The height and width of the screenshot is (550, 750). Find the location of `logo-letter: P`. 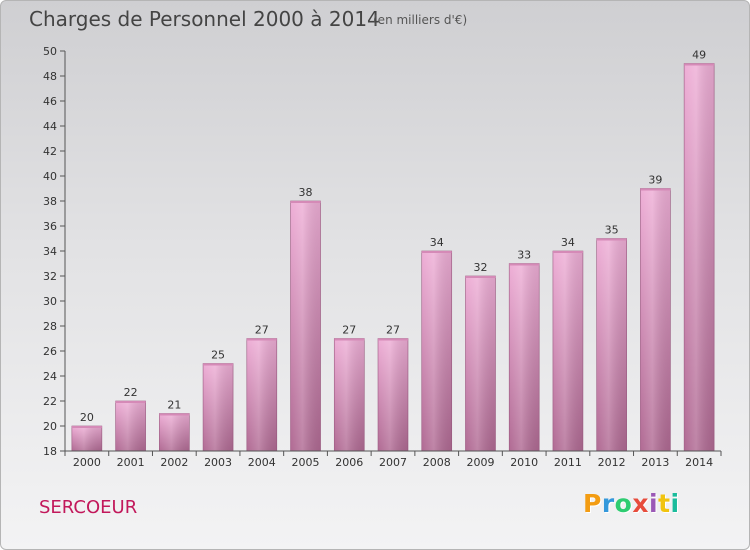

logo-letter: P is located at coordinates (592, 503).